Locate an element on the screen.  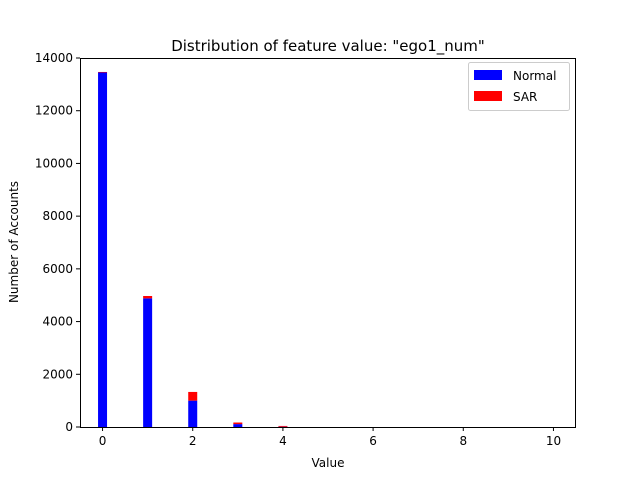
x-axis-label: Value is located at coordinates (328, 463).